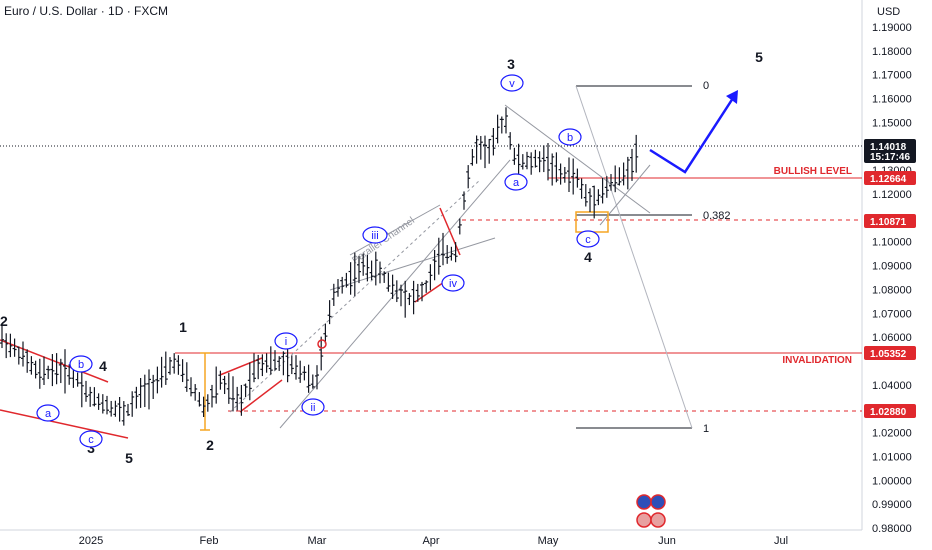 The image size is (932, 550). What do you see at coordinates (888, 12) in the screenshot?
I see `currency-label: USD` at bounding box center [888, 12].